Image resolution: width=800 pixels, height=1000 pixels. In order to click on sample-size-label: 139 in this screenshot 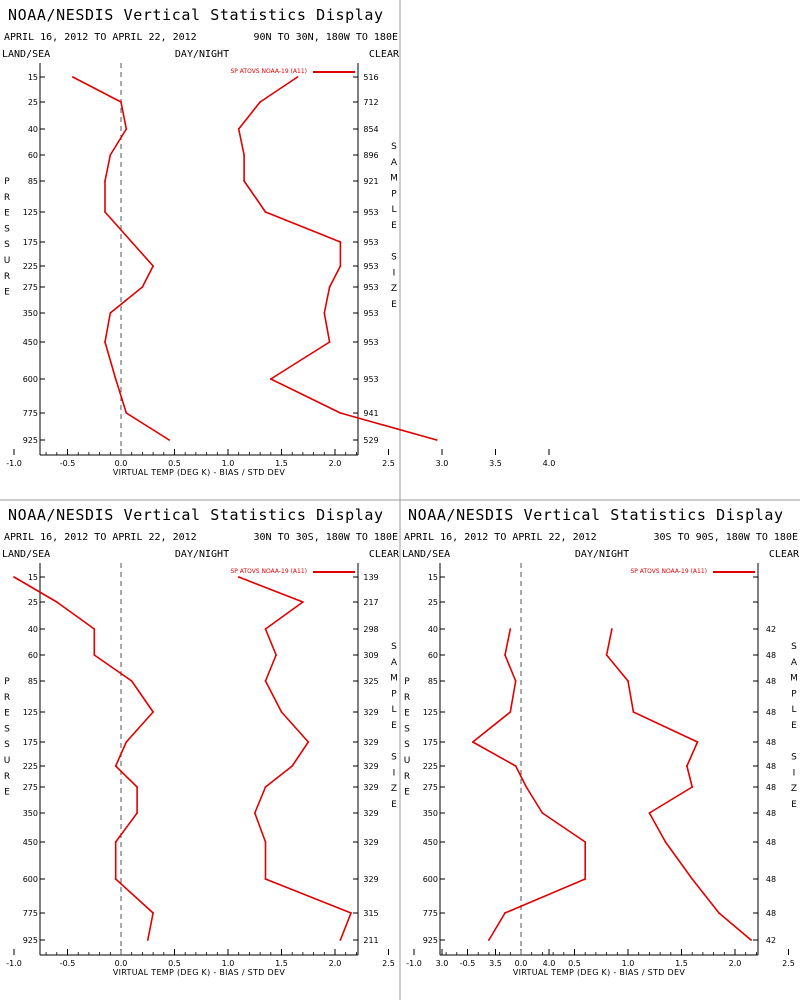, I will do `click(370, 577)`.